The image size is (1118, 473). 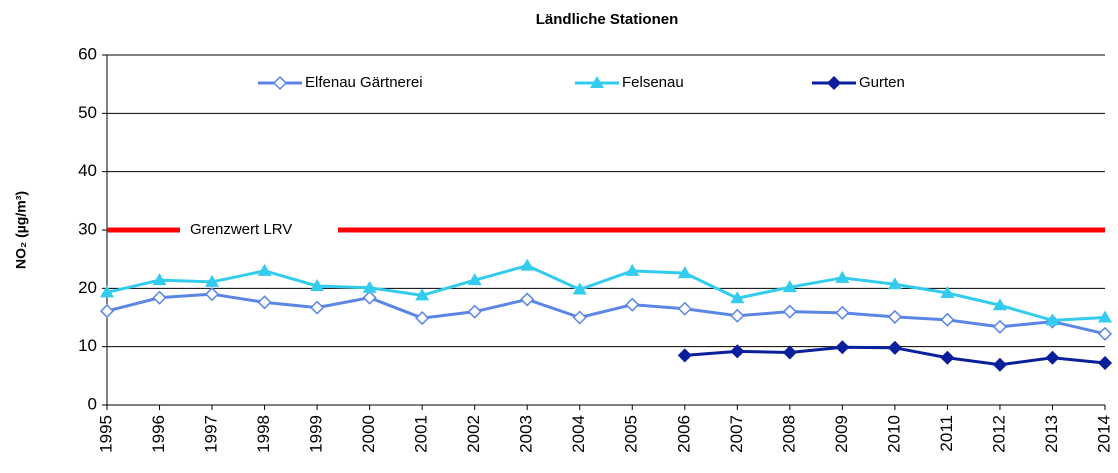 I want to click on y-tick-label: 10, so click(x=87, y=345).